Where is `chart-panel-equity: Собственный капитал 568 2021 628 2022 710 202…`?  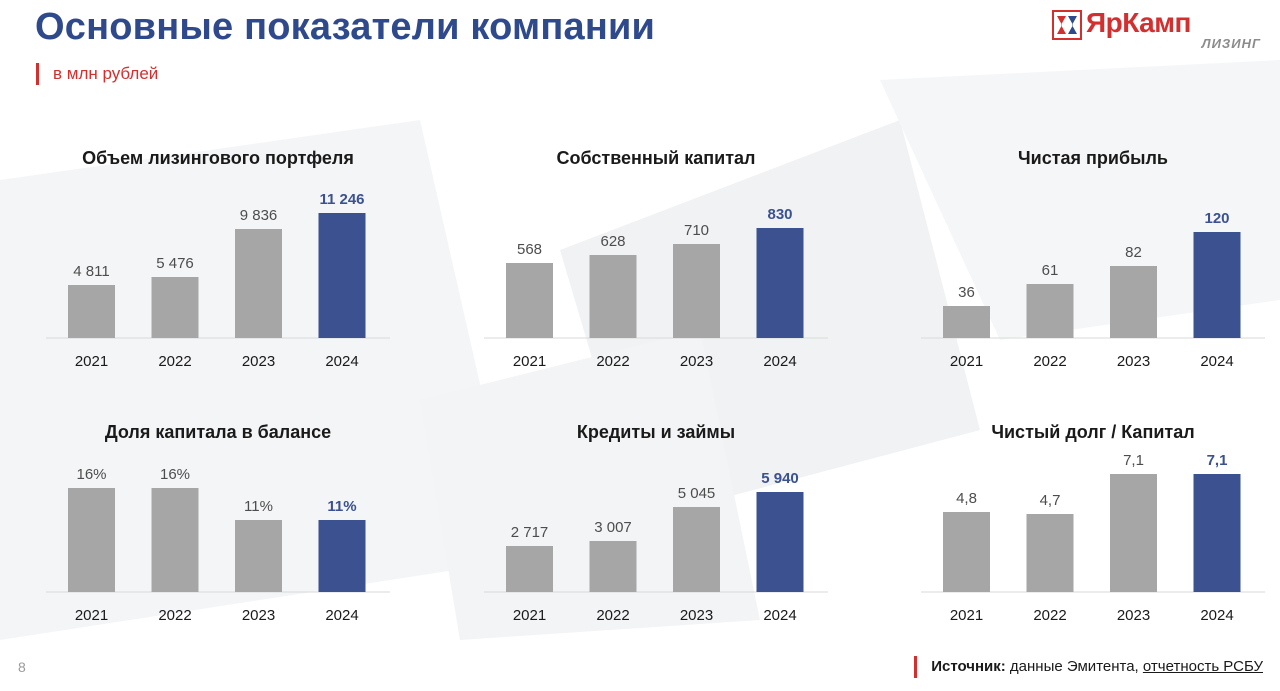
chart-panel-equity: Собственный капитал 568 2021 628 2022 710 202… is located at coordinates (656, 275).